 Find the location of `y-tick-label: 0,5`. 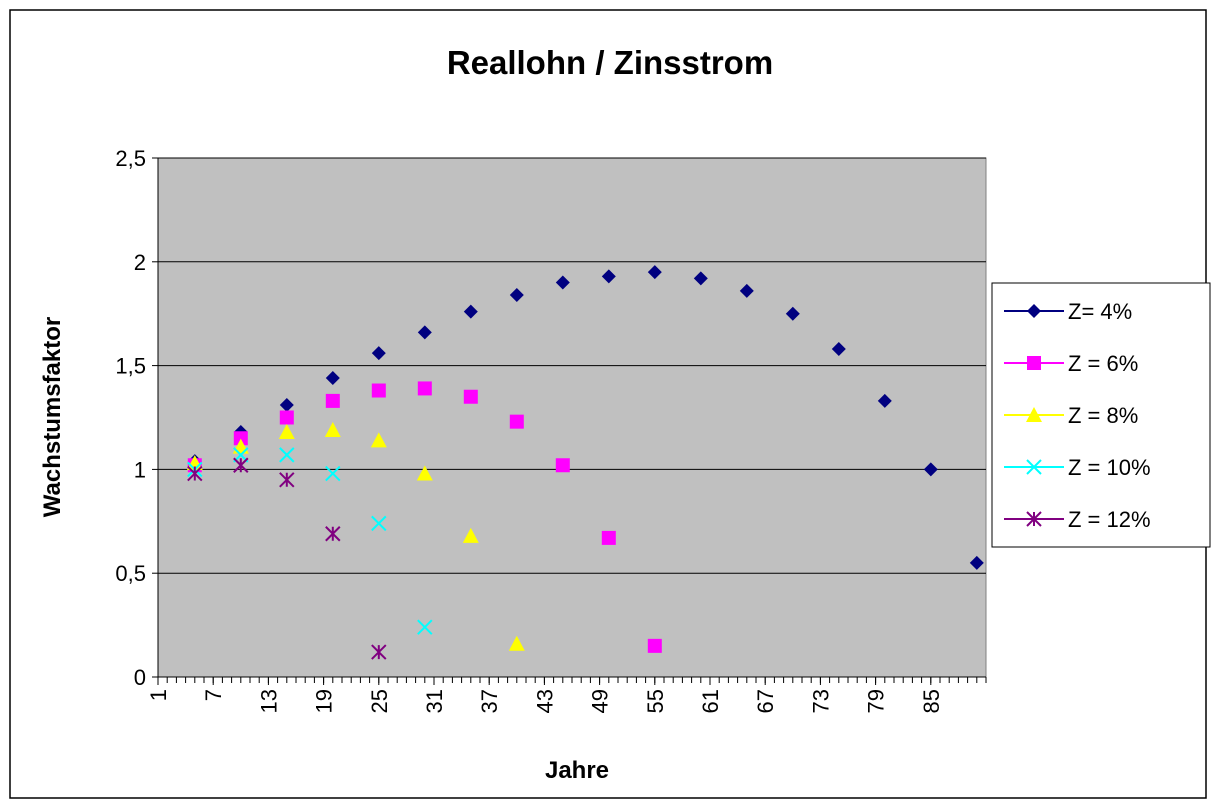

y-tick-label: 0,5 is located at coordinates (130, 573).